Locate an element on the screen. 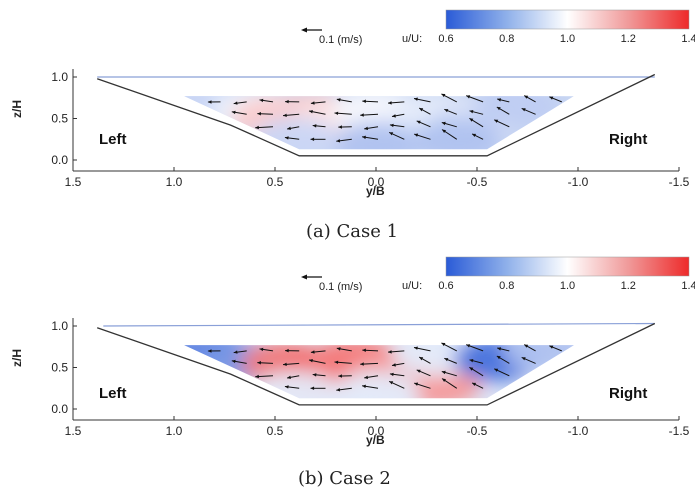  x-tick-label: -0.5 is located at coordinates (477, 182).